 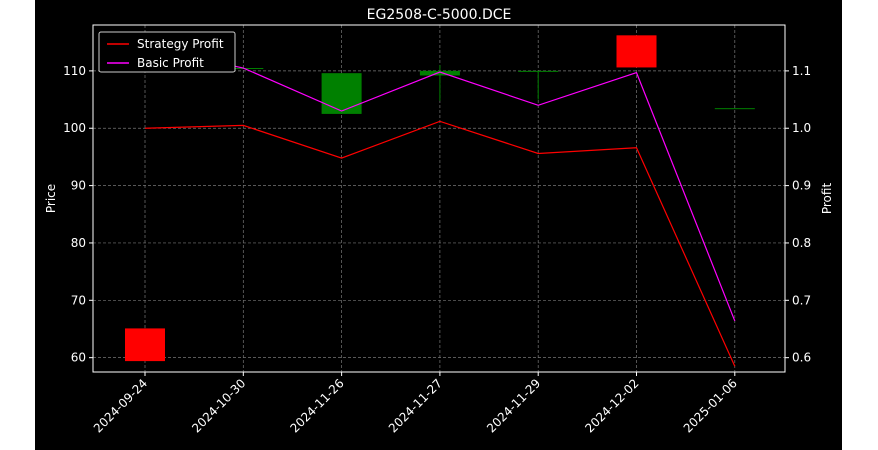 I want to click on y-tick-label-right: 1.1, so click(x=801, y=71).